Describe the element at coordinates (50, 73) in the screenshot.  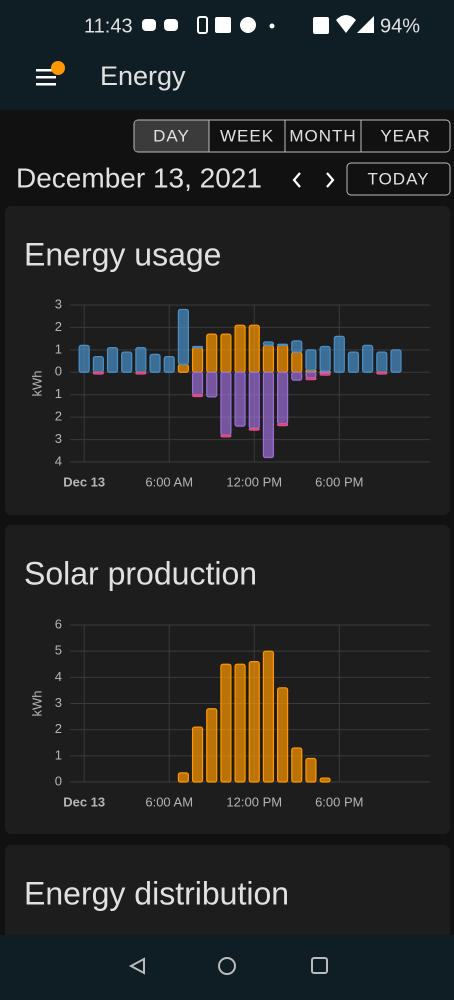
I see `menu-button` at that location.